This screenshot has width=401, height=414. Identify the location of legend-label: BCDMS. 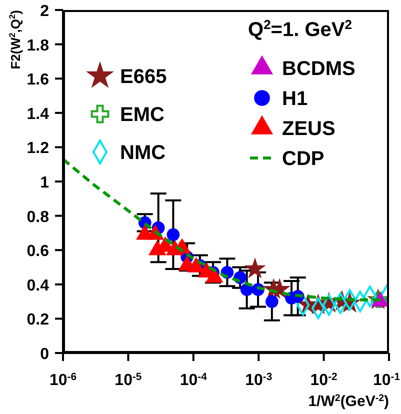
(319, 69).